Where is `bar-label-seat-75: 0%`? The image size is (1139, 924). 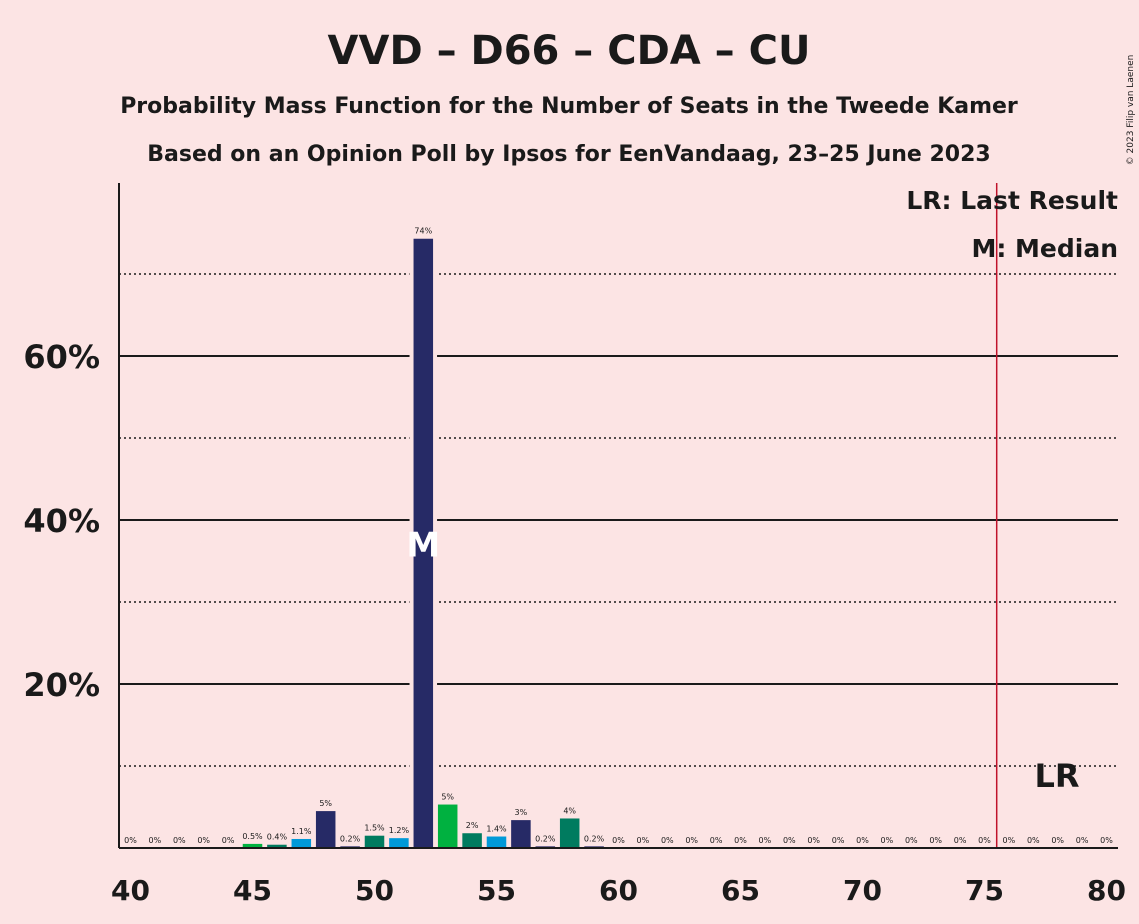
bar-label-seat-75: 0% is located at coordinates (984, 840).